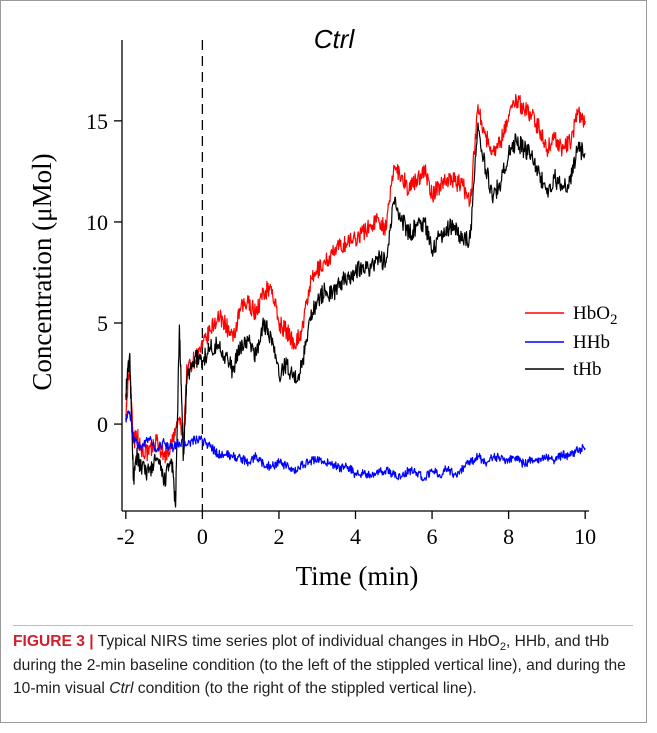 The image size is (657, 733). Describe the element at coordinates (97, 121) in the screenshot. I see `y-tick-label: 15` at that location.